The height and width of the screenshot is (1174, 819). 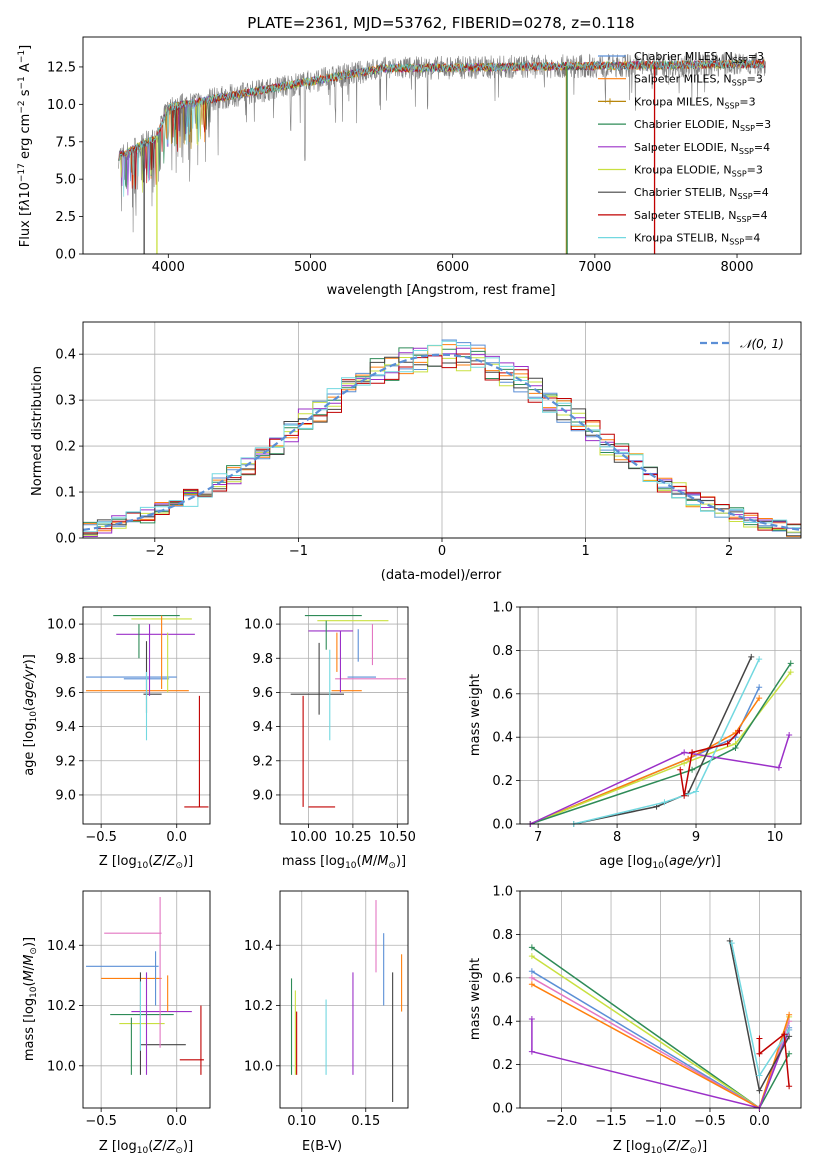 I want to click on x-tick-label: 10.50, so click(x=397, y=837).